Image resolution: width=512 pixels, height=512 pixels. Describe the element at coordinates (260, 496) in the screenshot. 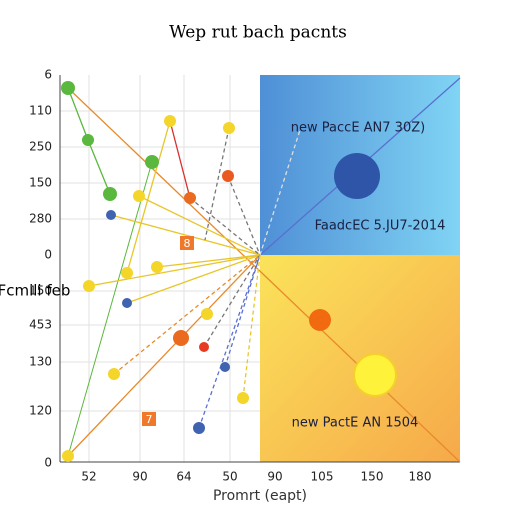

I see `x-axis-label: Promrt (eapt)` at that location.